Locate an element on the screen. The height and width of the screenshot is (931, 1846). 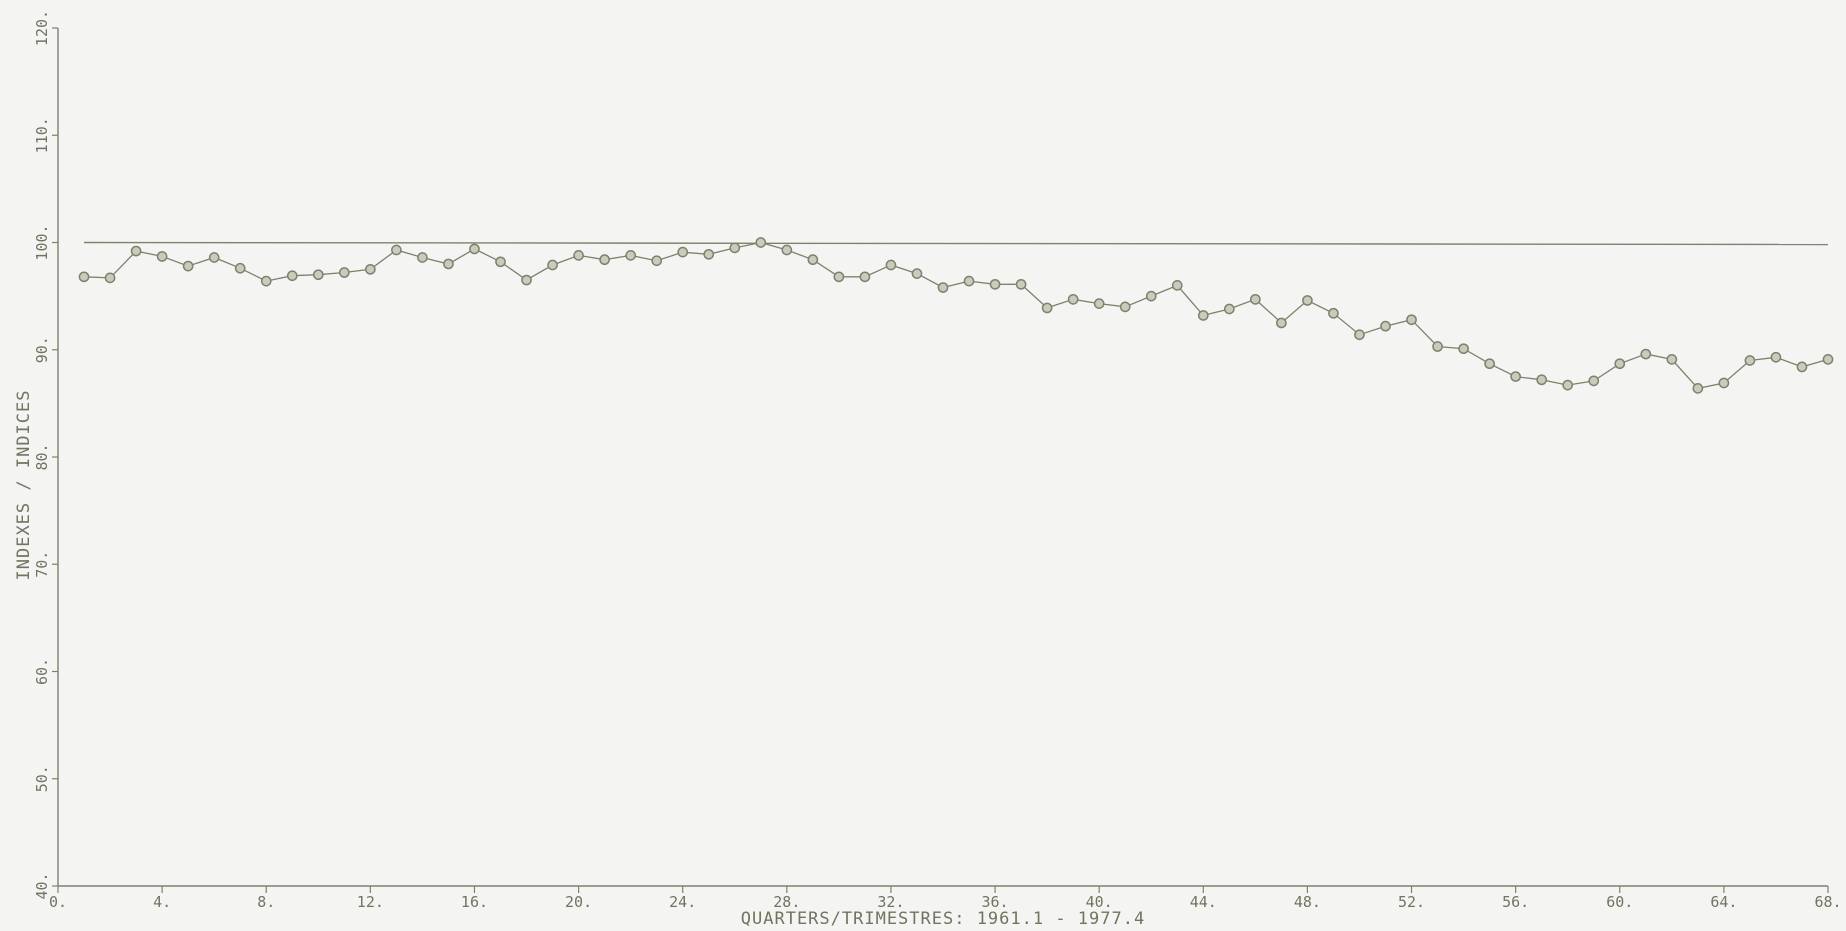
reference-line is located at coordinates (956, 243).